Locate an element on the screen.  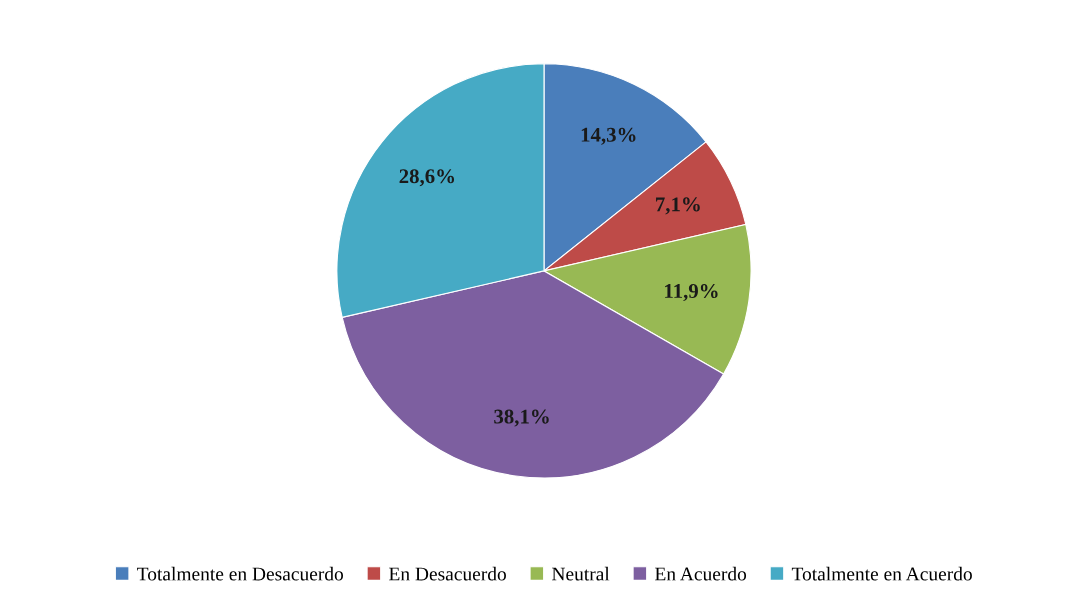
legend-label: Totalmente en Acuerdo is located at coordinates (881, 573).